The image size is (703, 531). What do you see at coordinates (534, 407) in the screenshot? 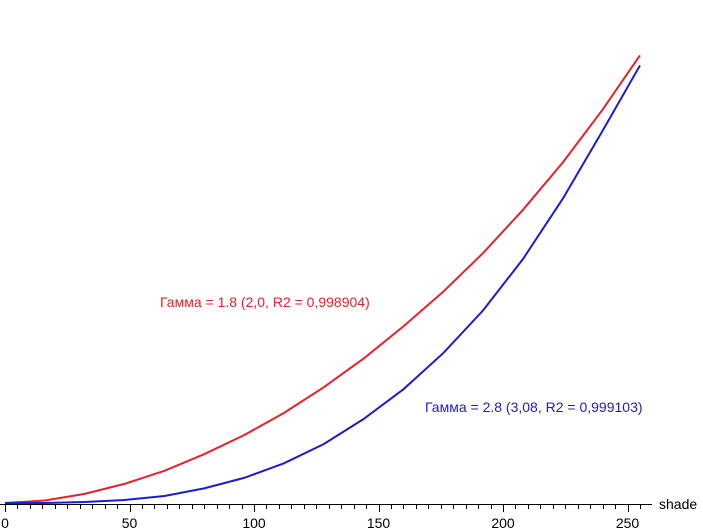
I see `series-label-2: Гамма = 2.8 (3,08, R2 = 0,999103)` at bounding box center [534, 407].